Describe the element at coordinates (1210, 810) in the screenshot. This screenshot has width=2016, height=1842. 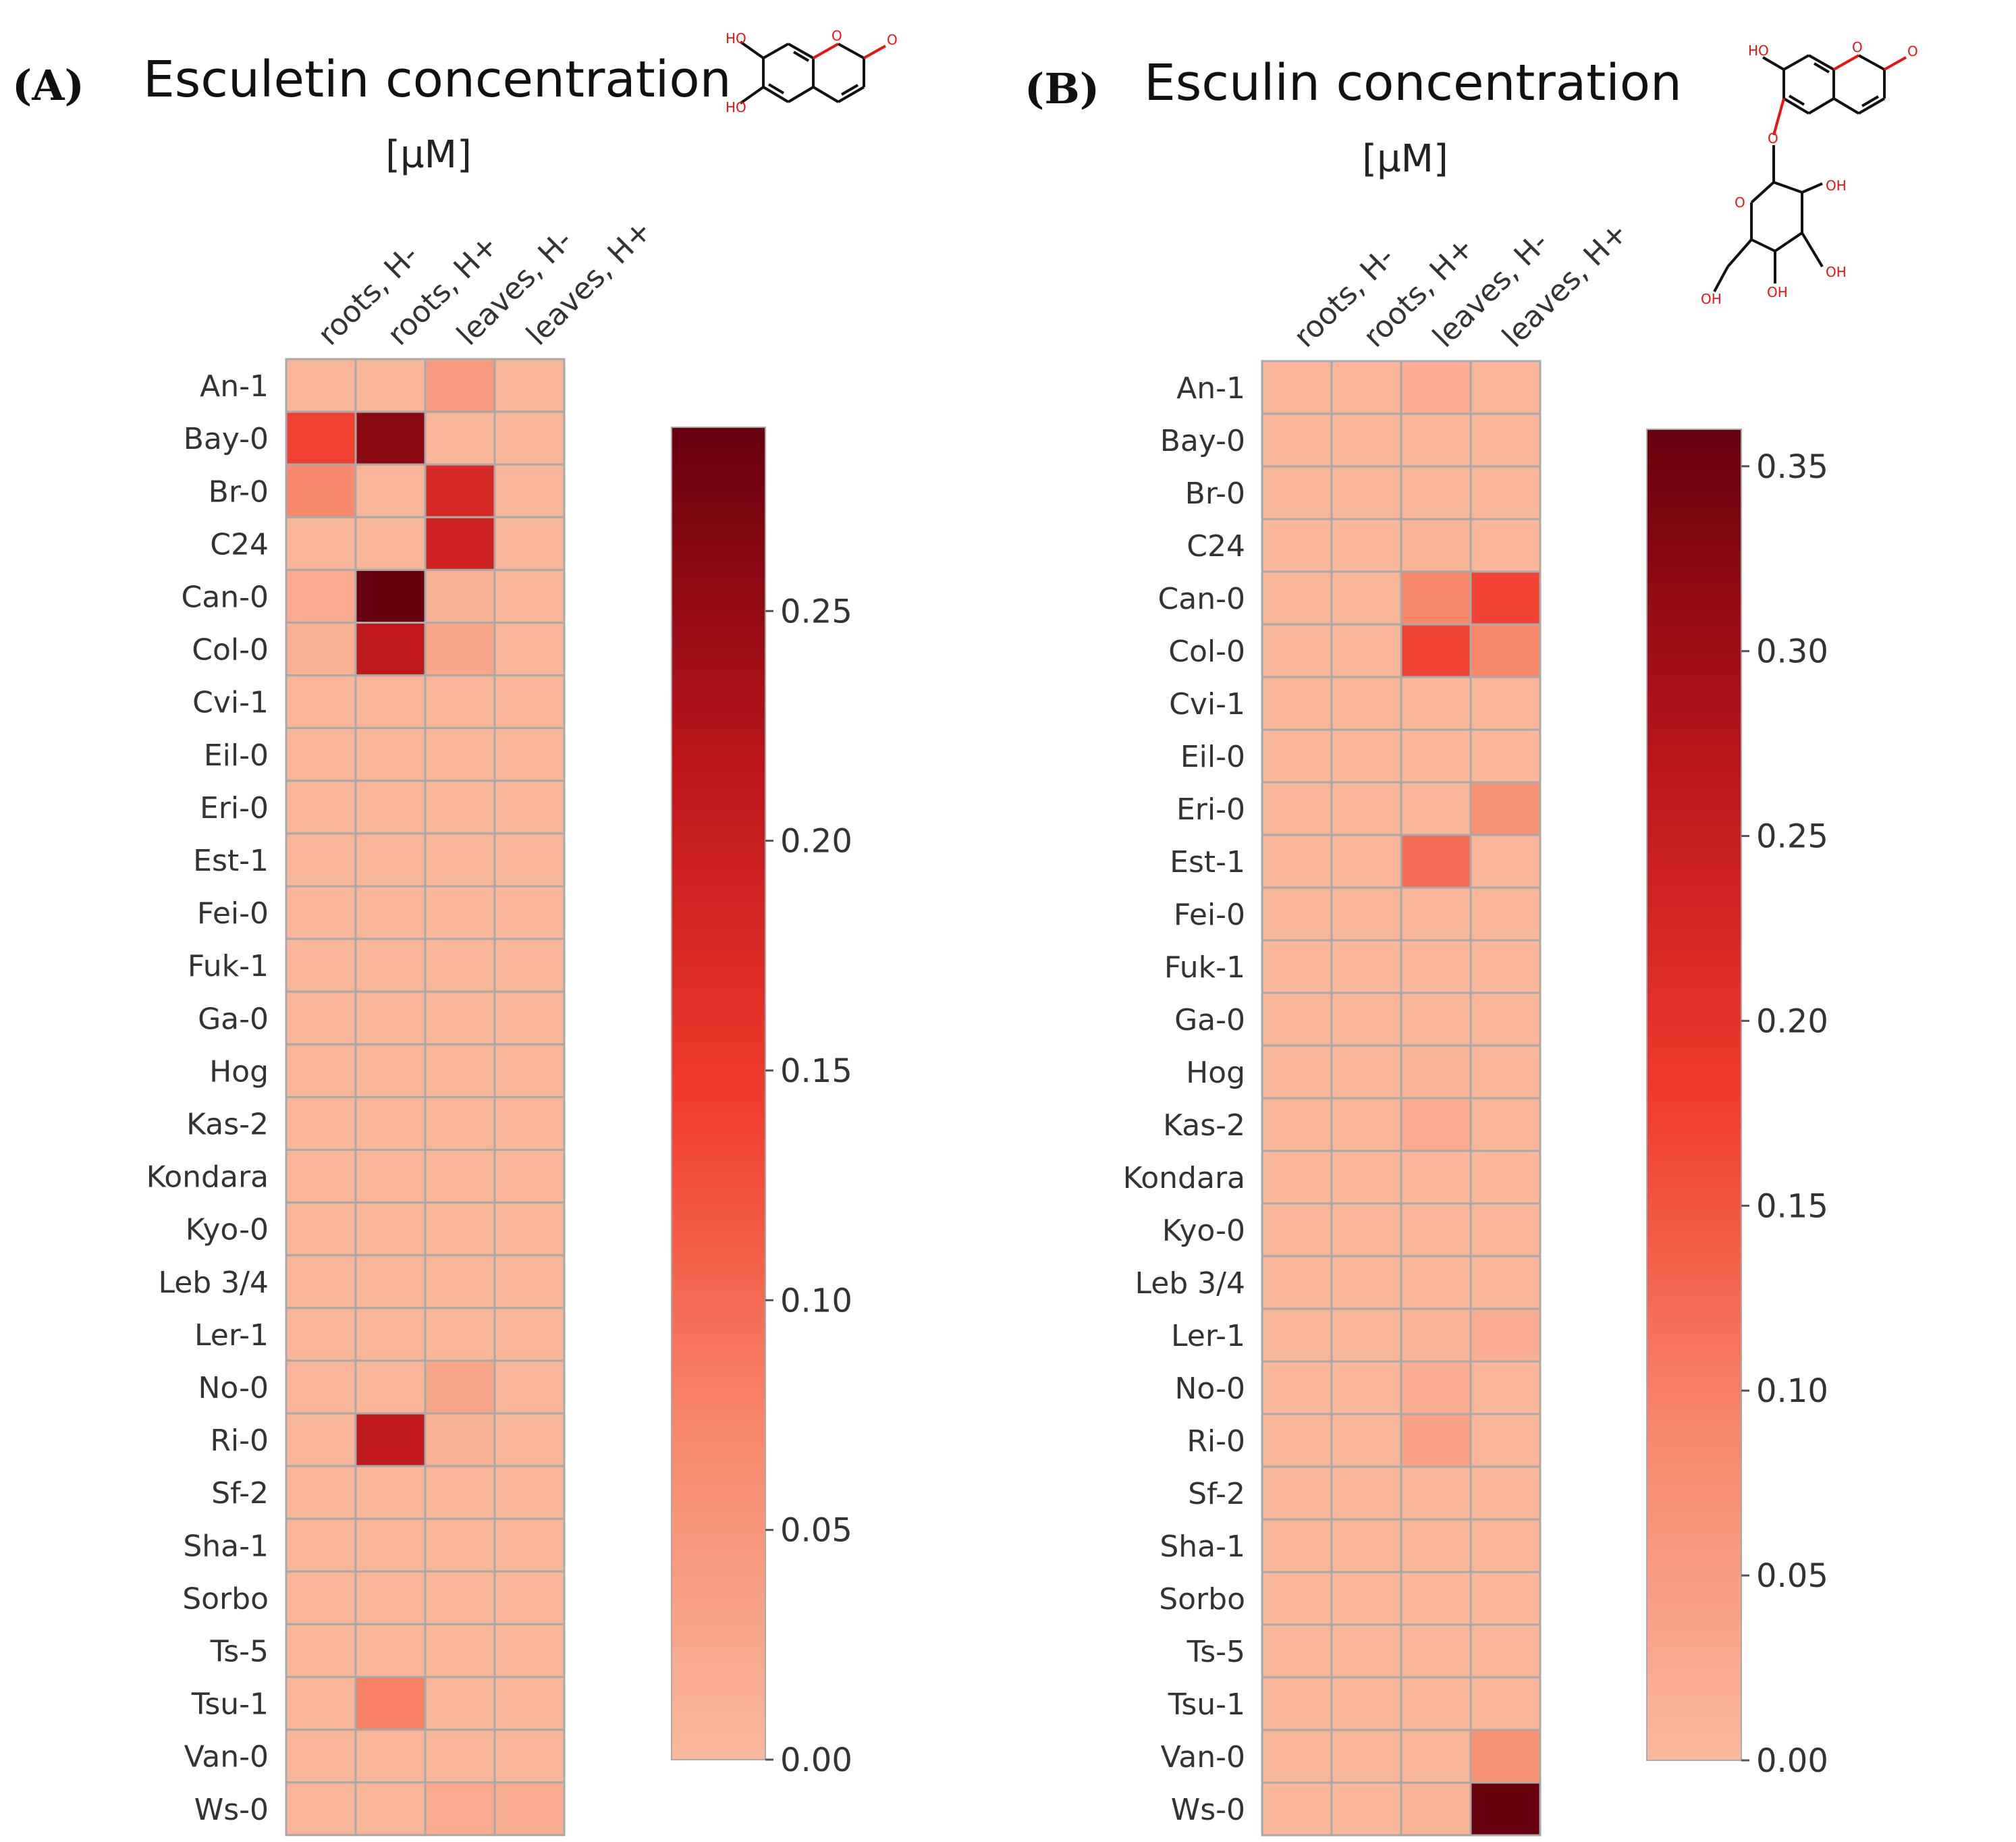
I see `heatmap-b-row-label: Eri-0` at that location.